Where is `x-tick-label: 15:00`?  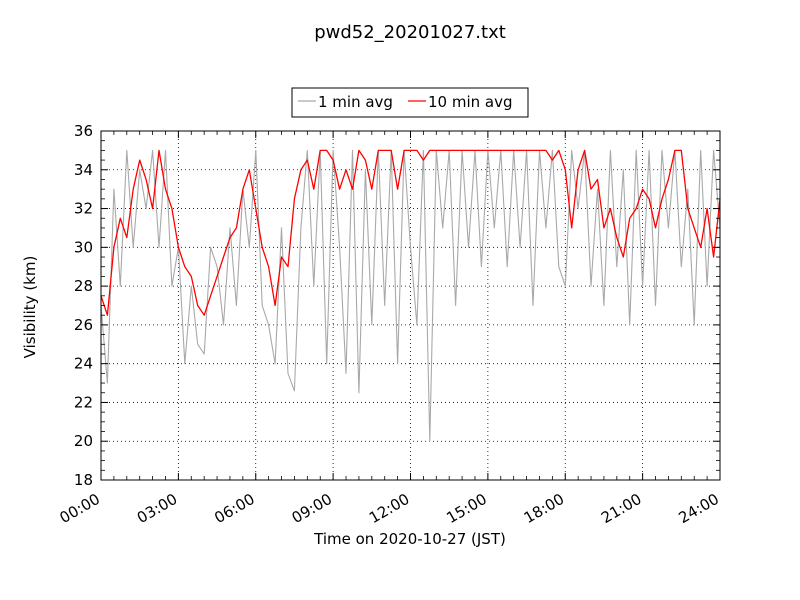 x-tick-label: 15:00 is located at coordinates (466, 508).